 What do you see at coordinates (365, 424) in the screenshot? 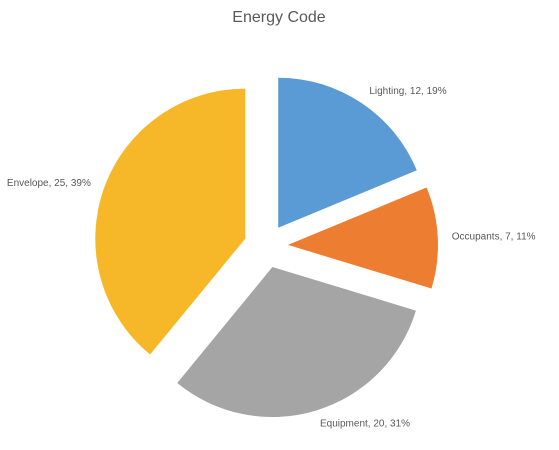
I see `data-label: Equipment, 20, 31%` at bounding box center [365, 424].